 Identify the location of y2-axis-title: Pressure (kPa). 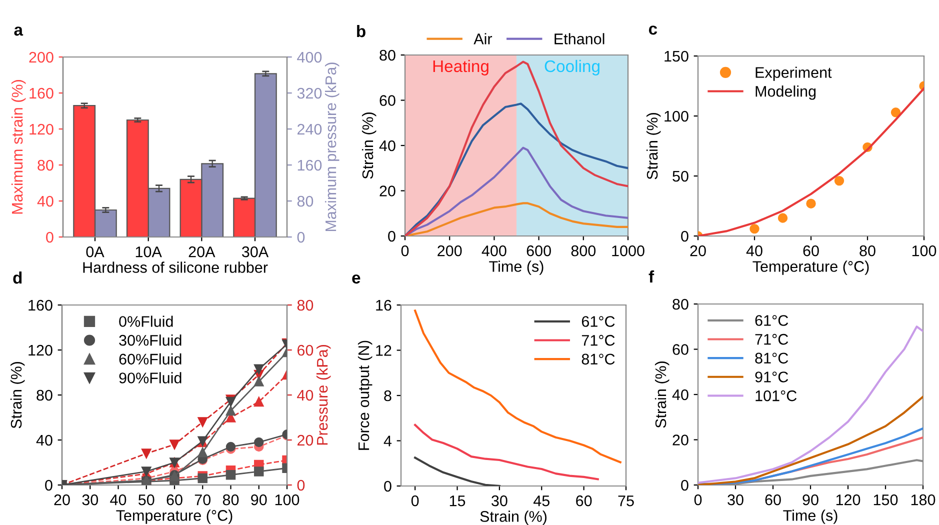
(323, 395).